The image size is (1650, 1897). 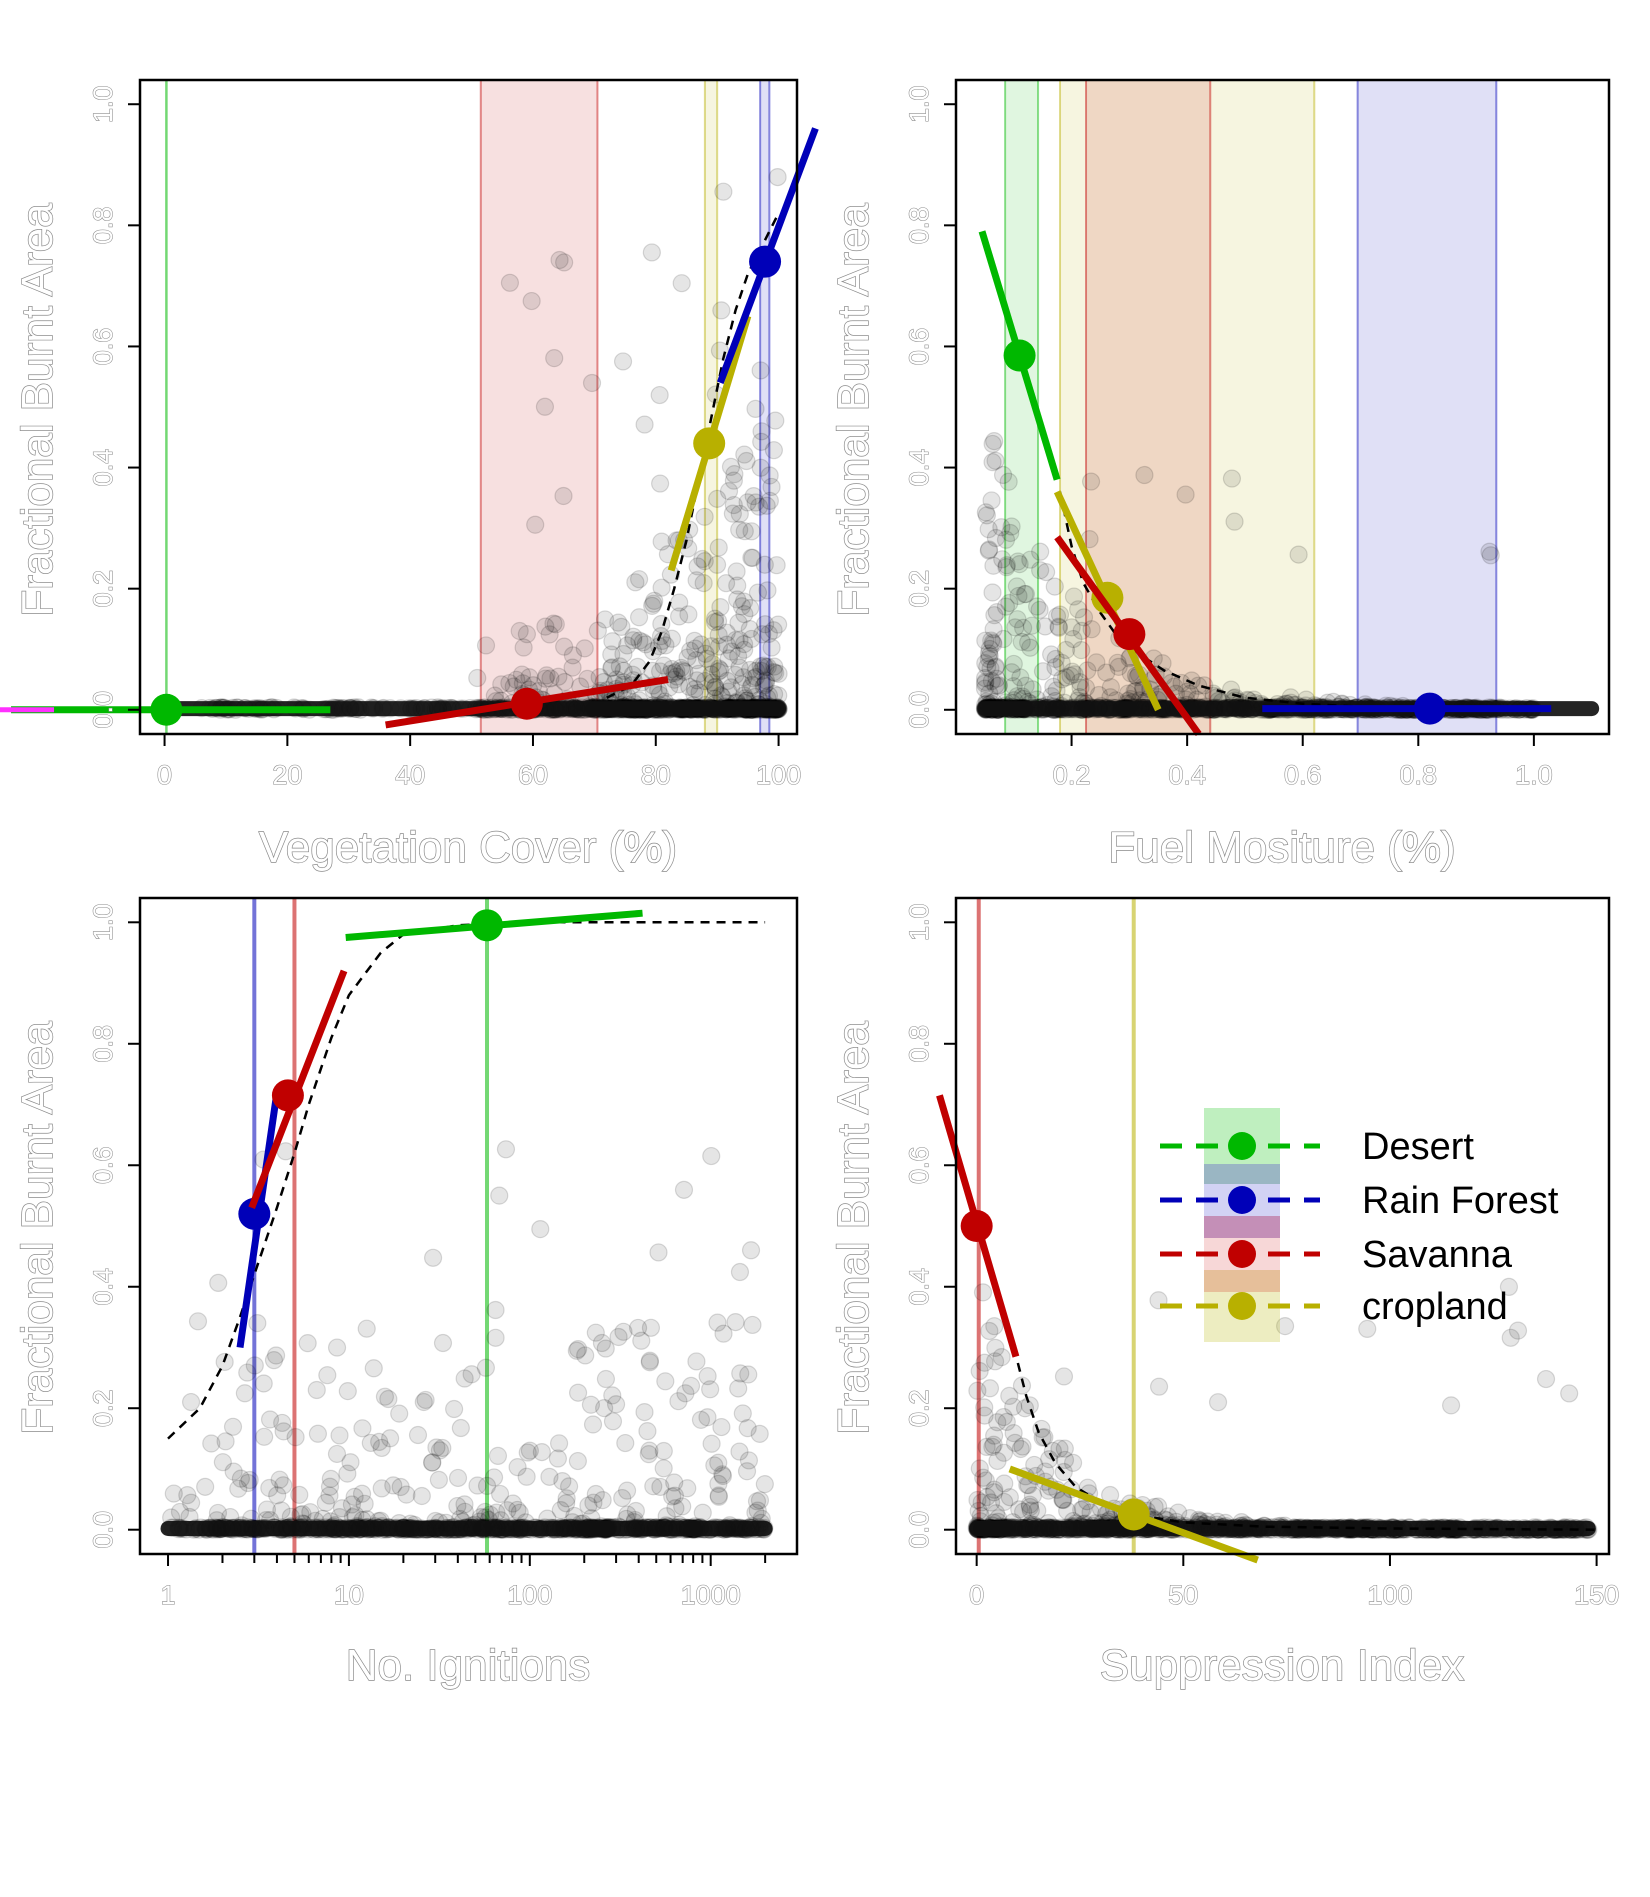 What do you see at coordinates (103, 1530) in the screenshot?
I see `y-tick-label: 0.0` at bounding box center [103, 1530].